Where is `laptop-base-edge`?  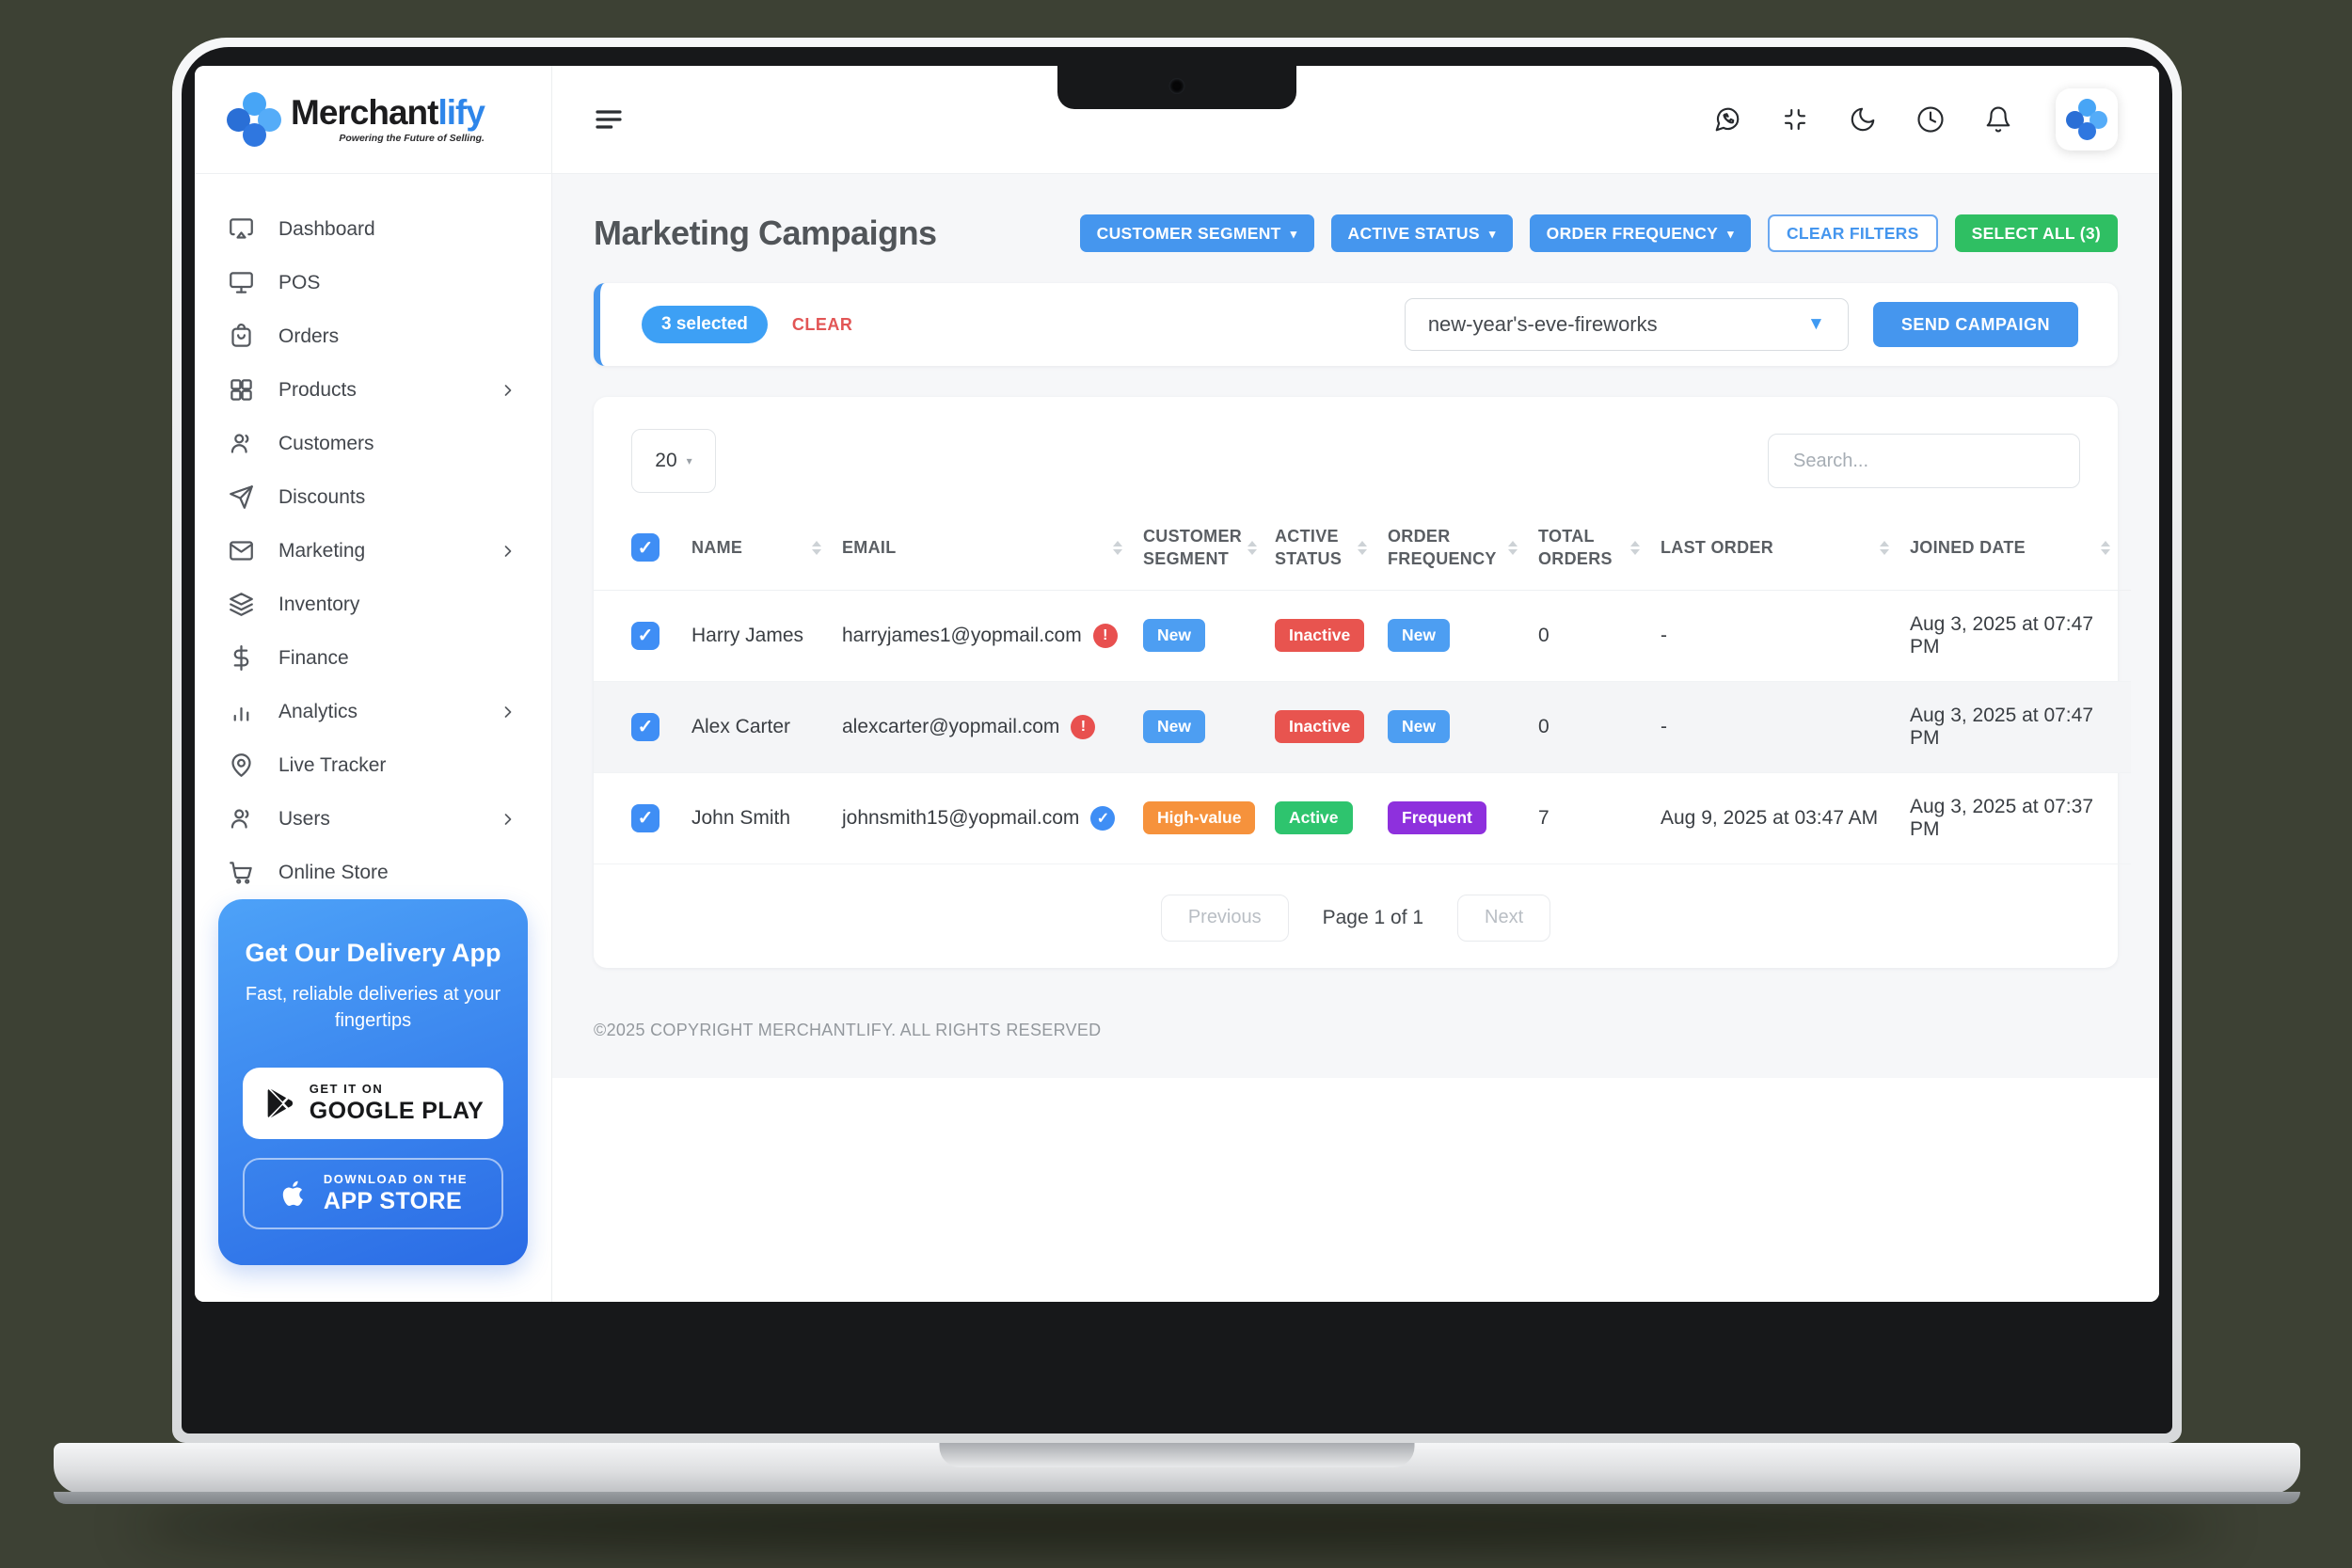 laptop-base-edge is located at coordinates (1177, 1498).